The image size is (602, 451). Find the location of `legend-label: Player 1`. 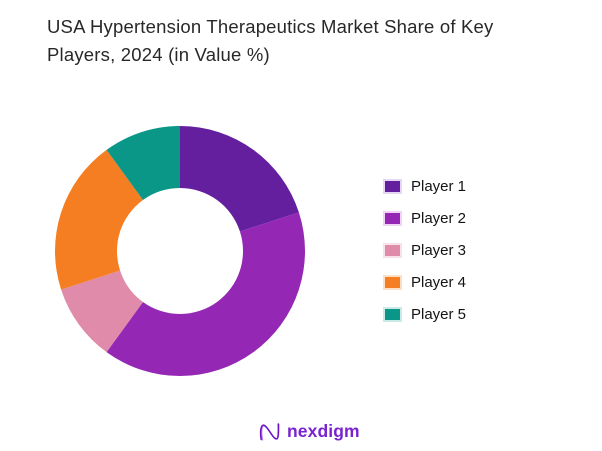

legend-label: Player 1 is located at coordinates (439, 186).